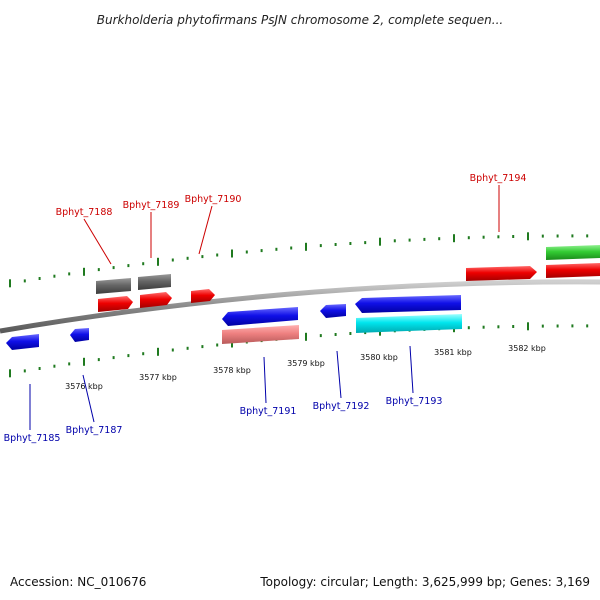 This screenshot has height=600, width=600. Describe the element at coordinates (151, 205) in the screenshot. I see `gene-label-7189: Bphyt_7189` at that location.